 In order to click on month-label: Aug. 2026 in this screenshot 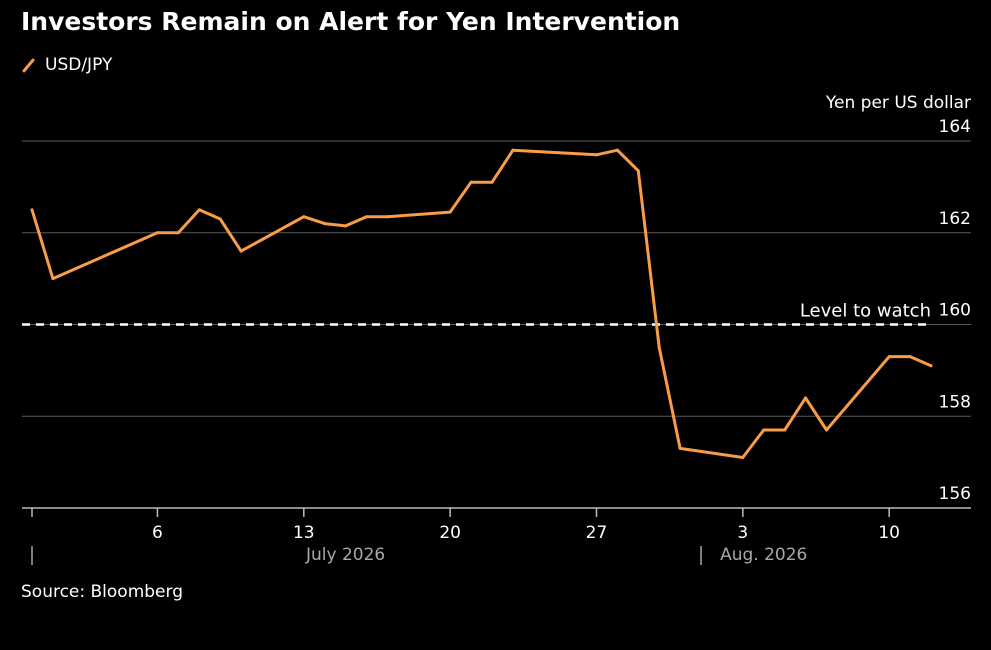, I will do `click(763, 555)`.